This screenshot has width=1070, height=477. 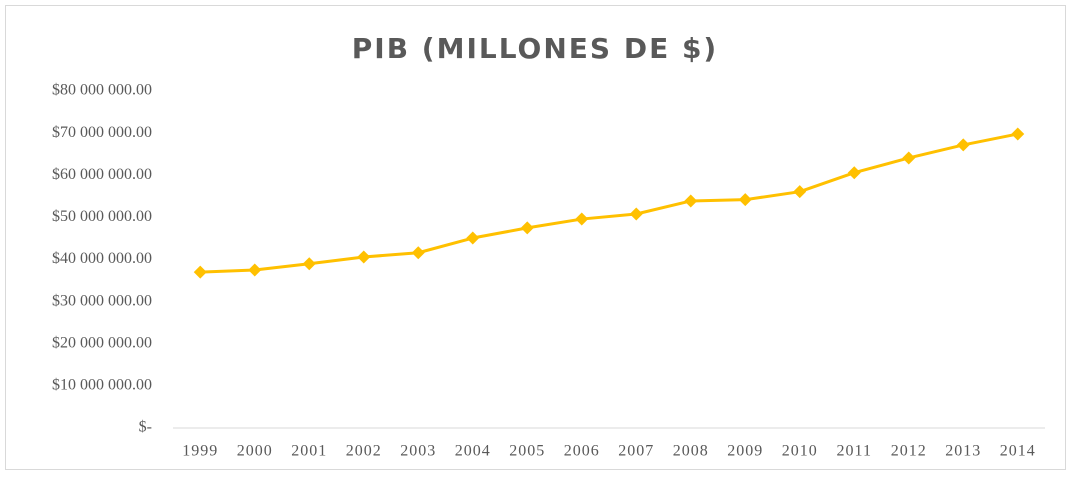 What do you see at coordinates (102, 342) in the screenshot?
I see `y-tick-label: $20 000 000.00` at bounding box center [102, 342].